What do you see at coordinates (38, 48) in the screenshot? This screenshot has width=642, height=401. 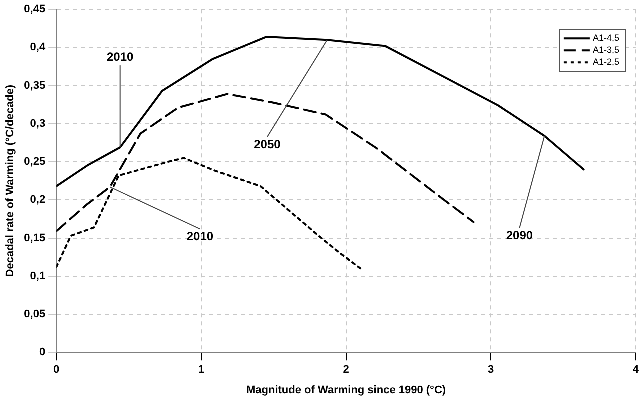 I see `y-tick-label: 0,4` at bounding box center [38, 48].